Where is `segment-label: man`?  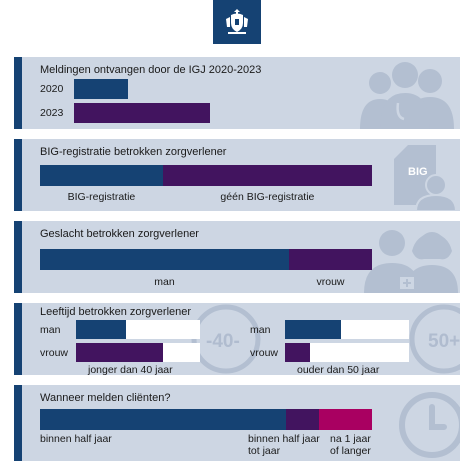
segment-label: man is located at coordinates (164, 282).